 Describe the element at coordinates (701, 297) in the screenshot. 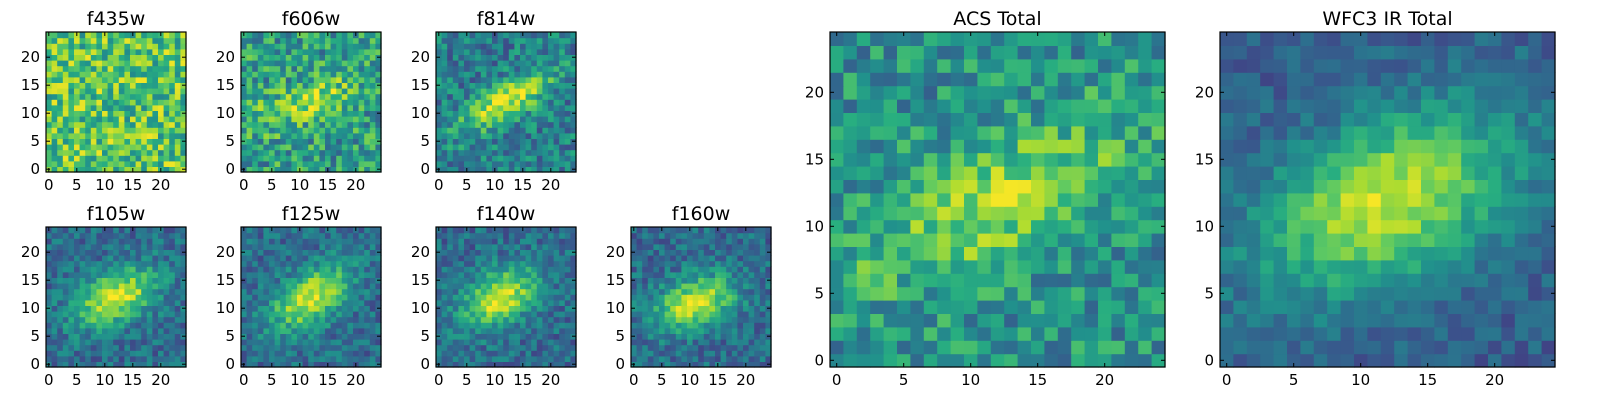

I see `axis-ticks` at that location.